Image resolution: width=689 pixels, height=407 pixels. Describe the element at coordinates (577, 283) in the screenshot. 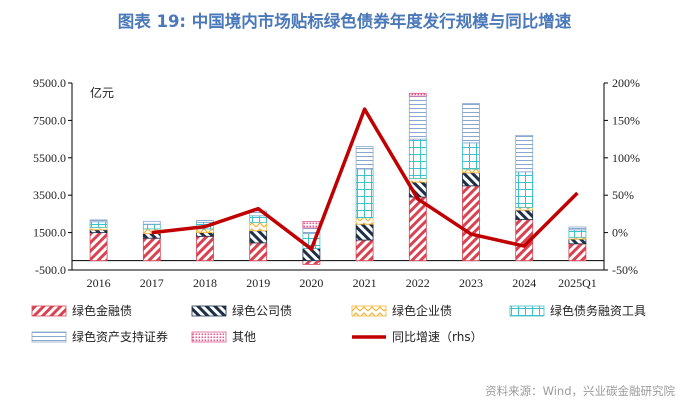

I see `x-tick-label: 2025Q1` at that location.